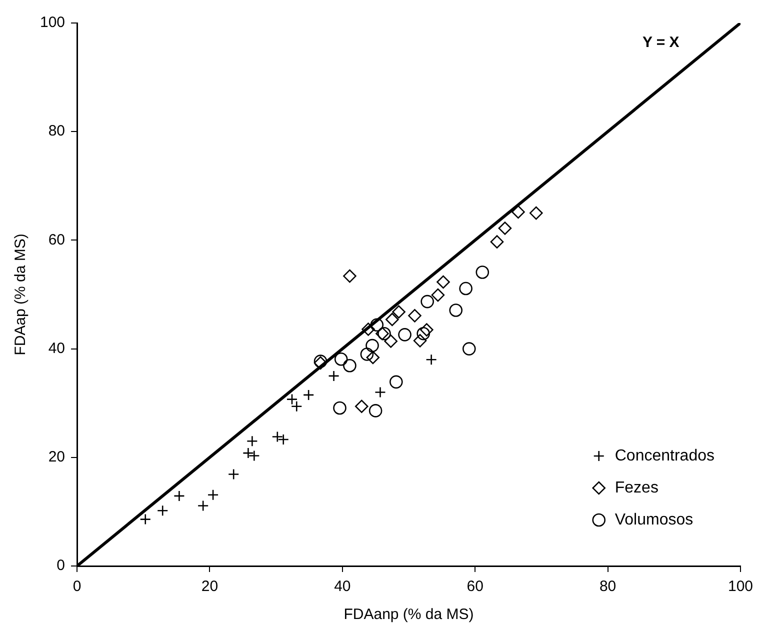  Describe the element at coordinates (21, 295) in the screenshot. I see `y-axis-title: FDAap (% da MS)` at that location.